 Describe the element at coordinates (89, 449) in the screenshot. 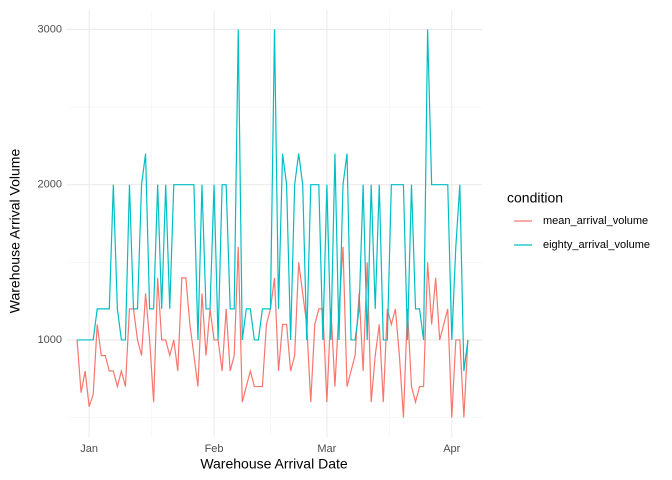

I see `x-tick-label: Jan` at that location.